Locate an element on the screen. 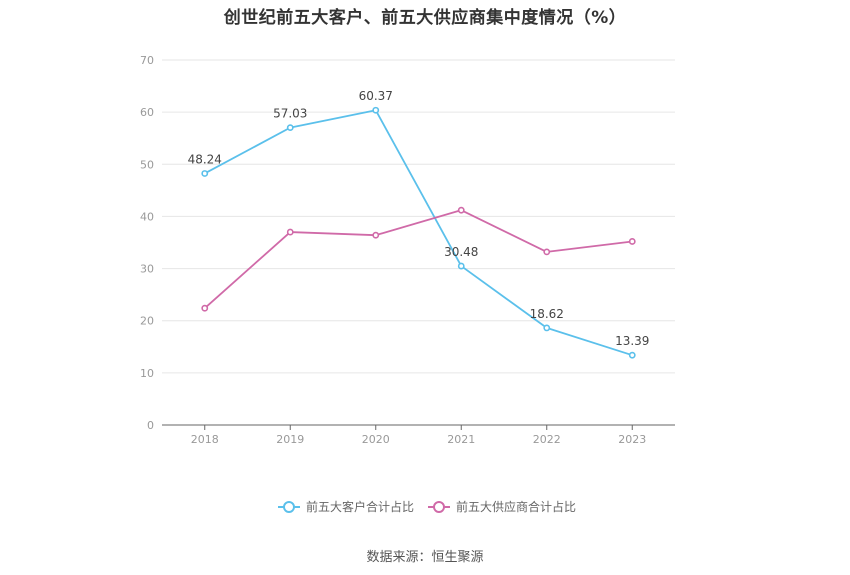 This screenshot has height=575, width=850. series-1-point-2023 is located at coordinates (632, 355).